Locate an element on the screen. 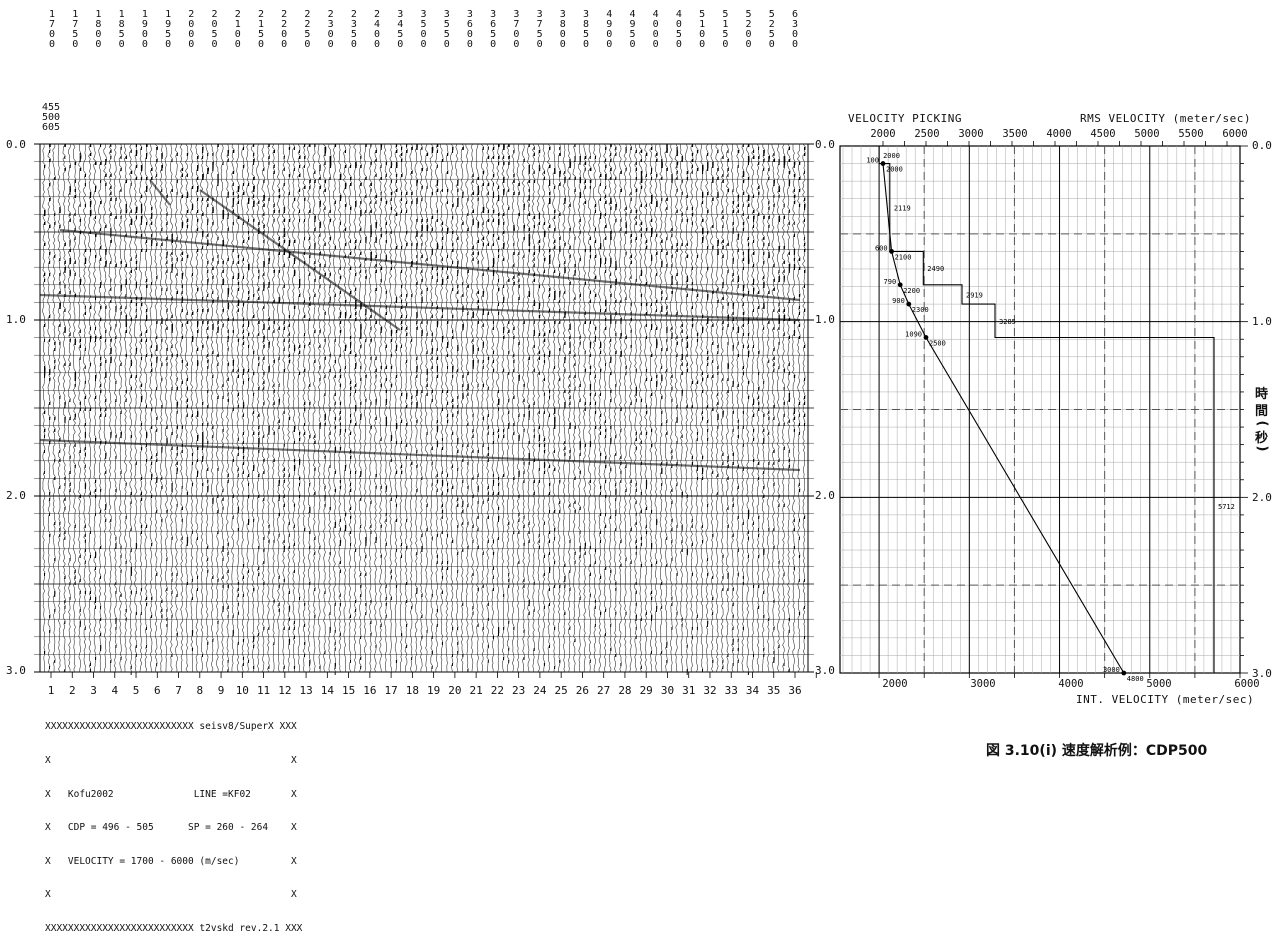 The height and width of the screenshot is (945, 1284). trace-number: 28 is located at coordinates (625, 690).